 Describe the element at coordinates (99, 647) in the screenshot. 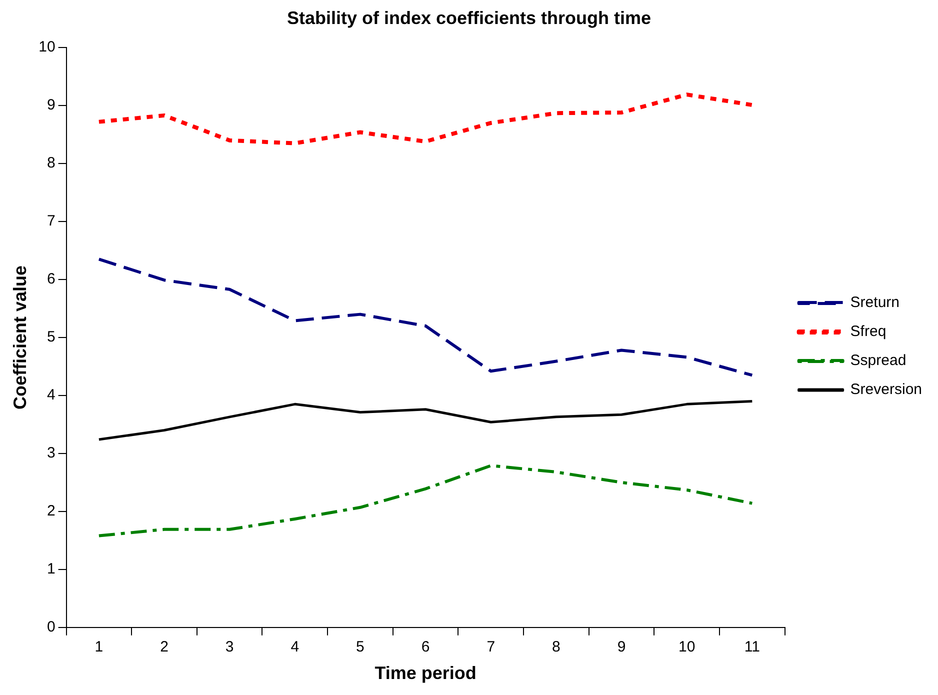

I see `x-tick-label: 1` at that location.